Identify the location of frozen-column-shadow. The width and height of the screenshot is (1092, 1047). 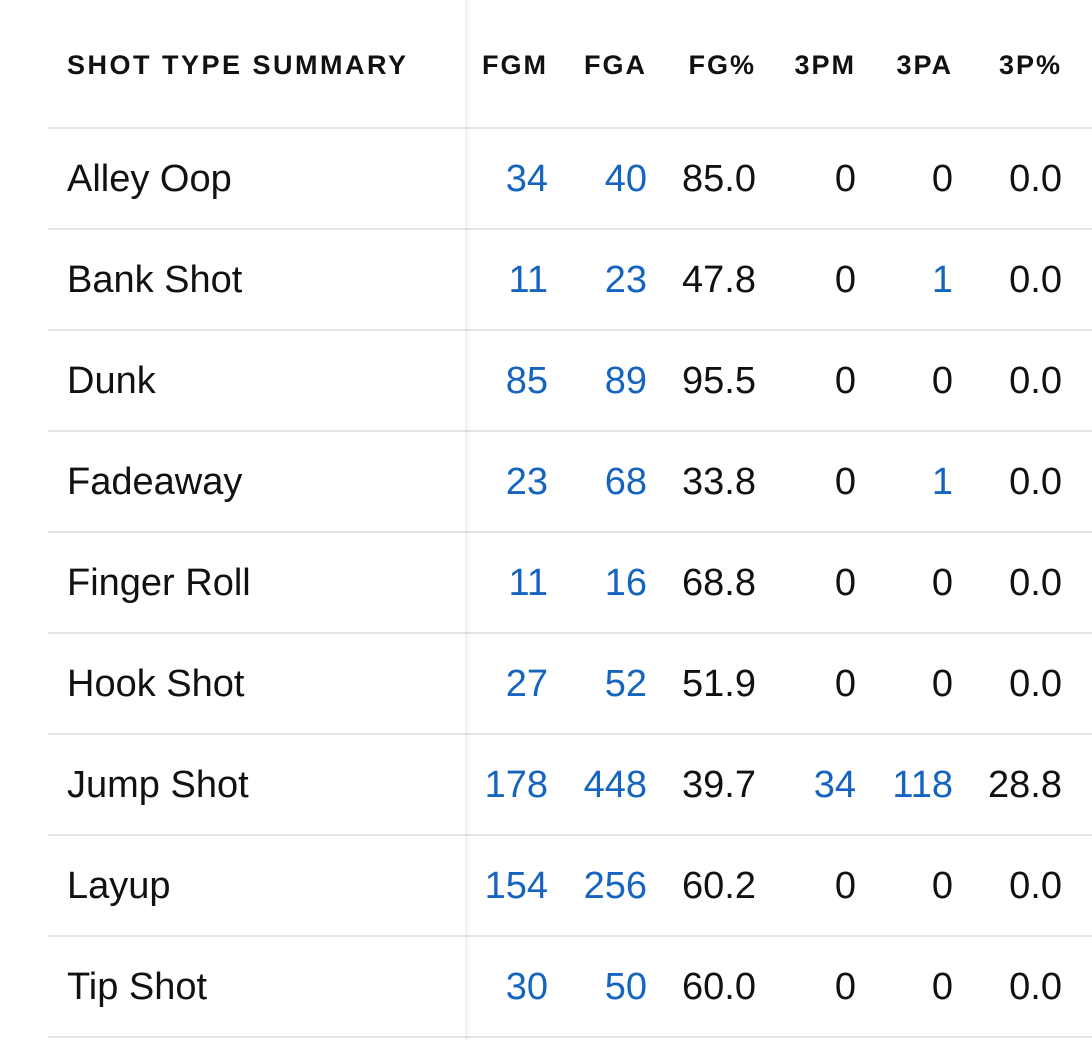
(468, 520).